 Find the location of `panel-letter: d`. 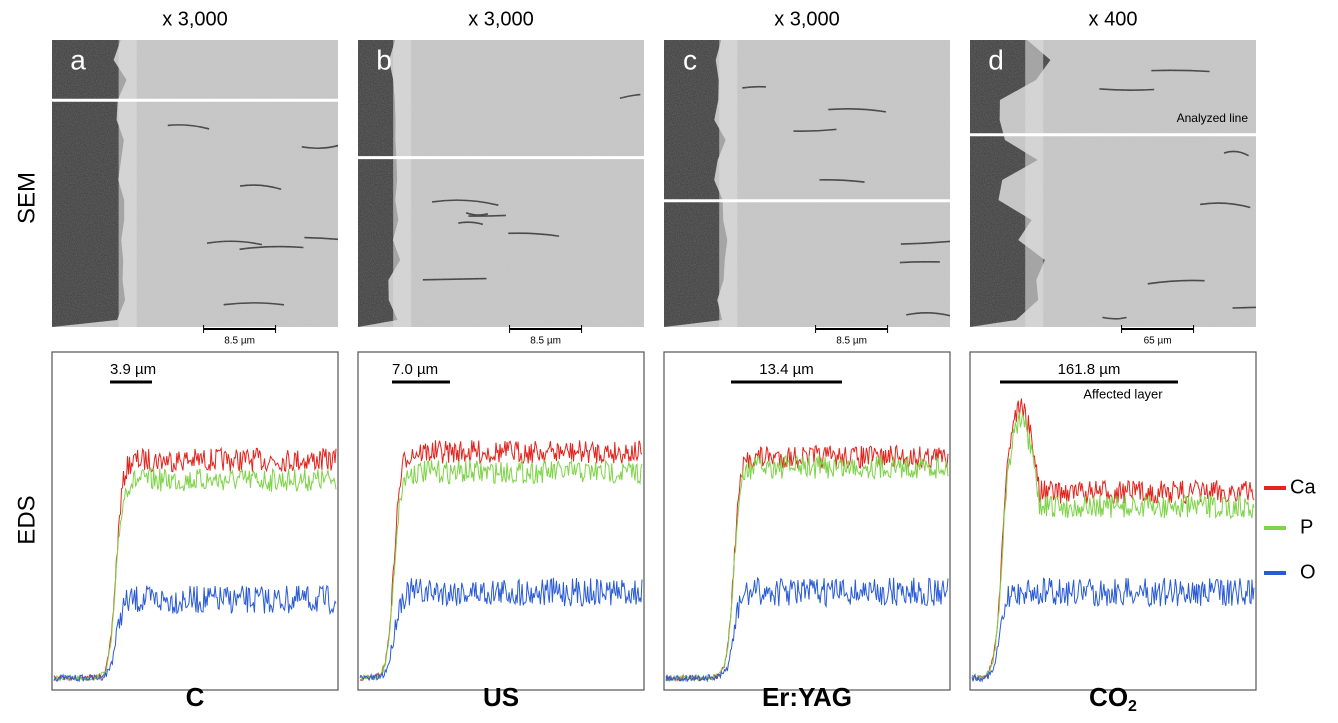

panel-letter: d is located at coordinates (996, 59).